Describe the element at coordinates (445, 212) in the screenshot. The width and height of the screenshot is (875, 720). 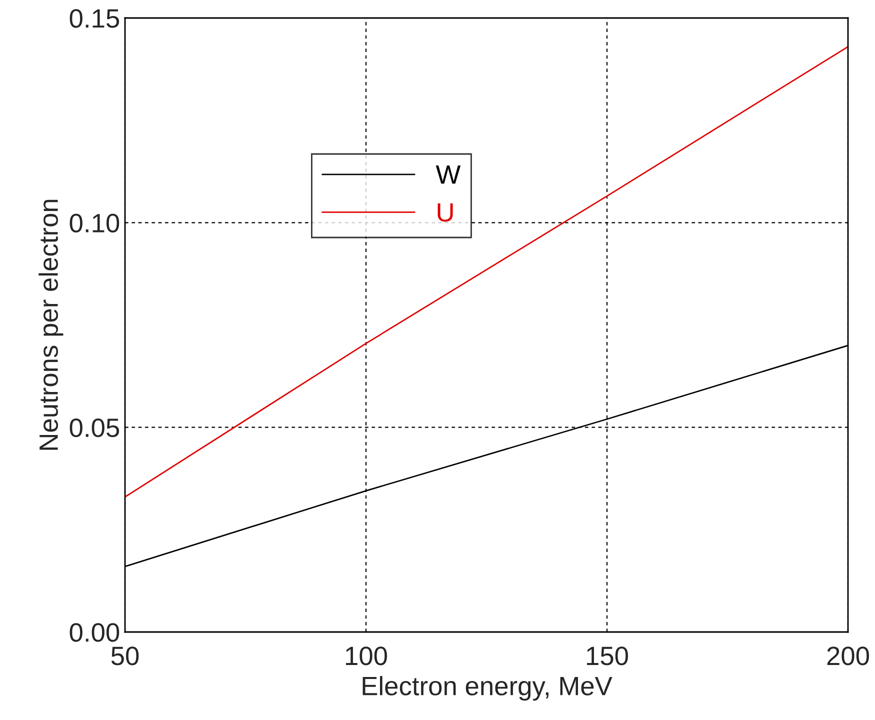
I see `legend-label: U` at that location.